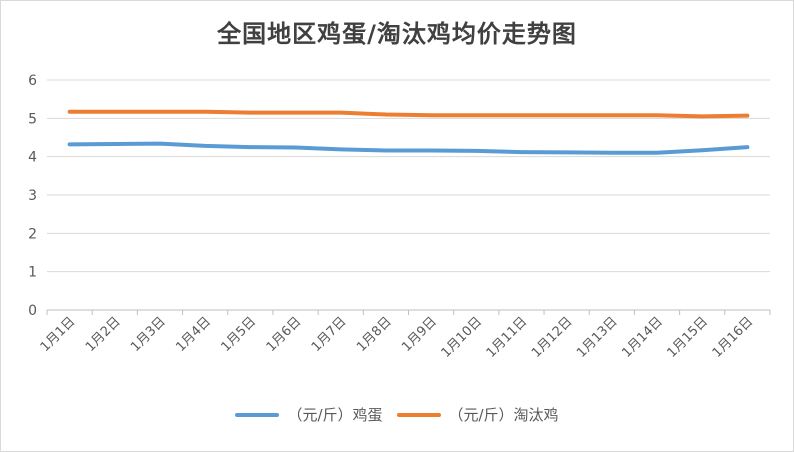 The width and height of the screenshot is (794, 452). What do you see at coordinates (257, 414) in the screenshot?
I see `legend-swatch-egg` at bounding box center [257, 414].